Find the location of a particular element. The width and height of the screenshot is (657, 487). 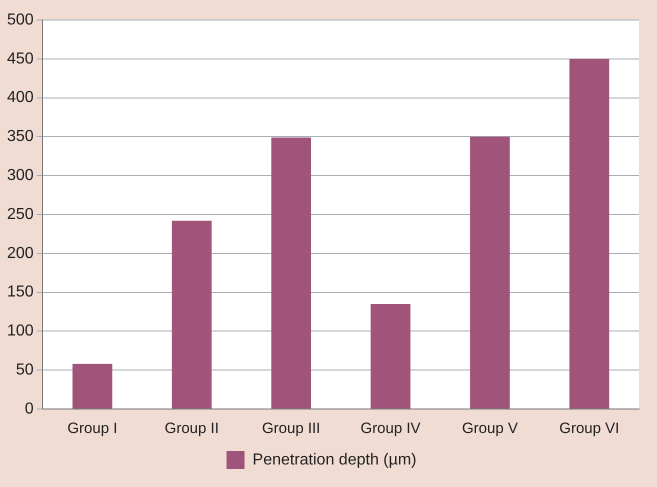

legend-label: Penetration depth (µm) is located at coordinates (334, 459).